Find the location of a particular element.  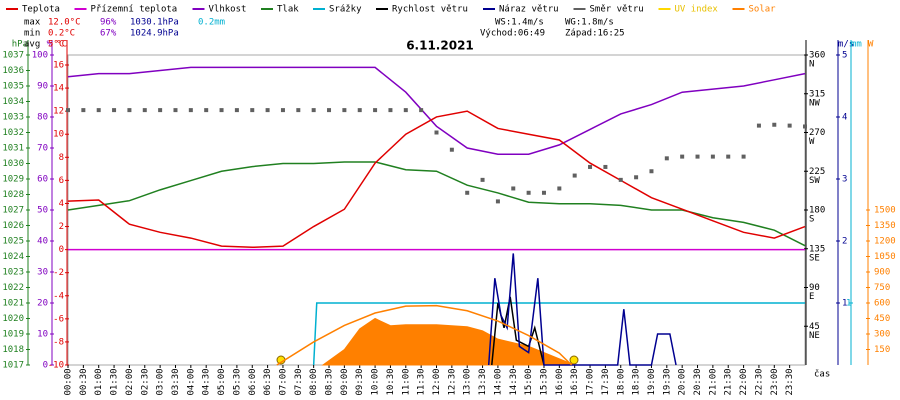

x-tick-label: 04:30 is located at coordinates (207, 381).